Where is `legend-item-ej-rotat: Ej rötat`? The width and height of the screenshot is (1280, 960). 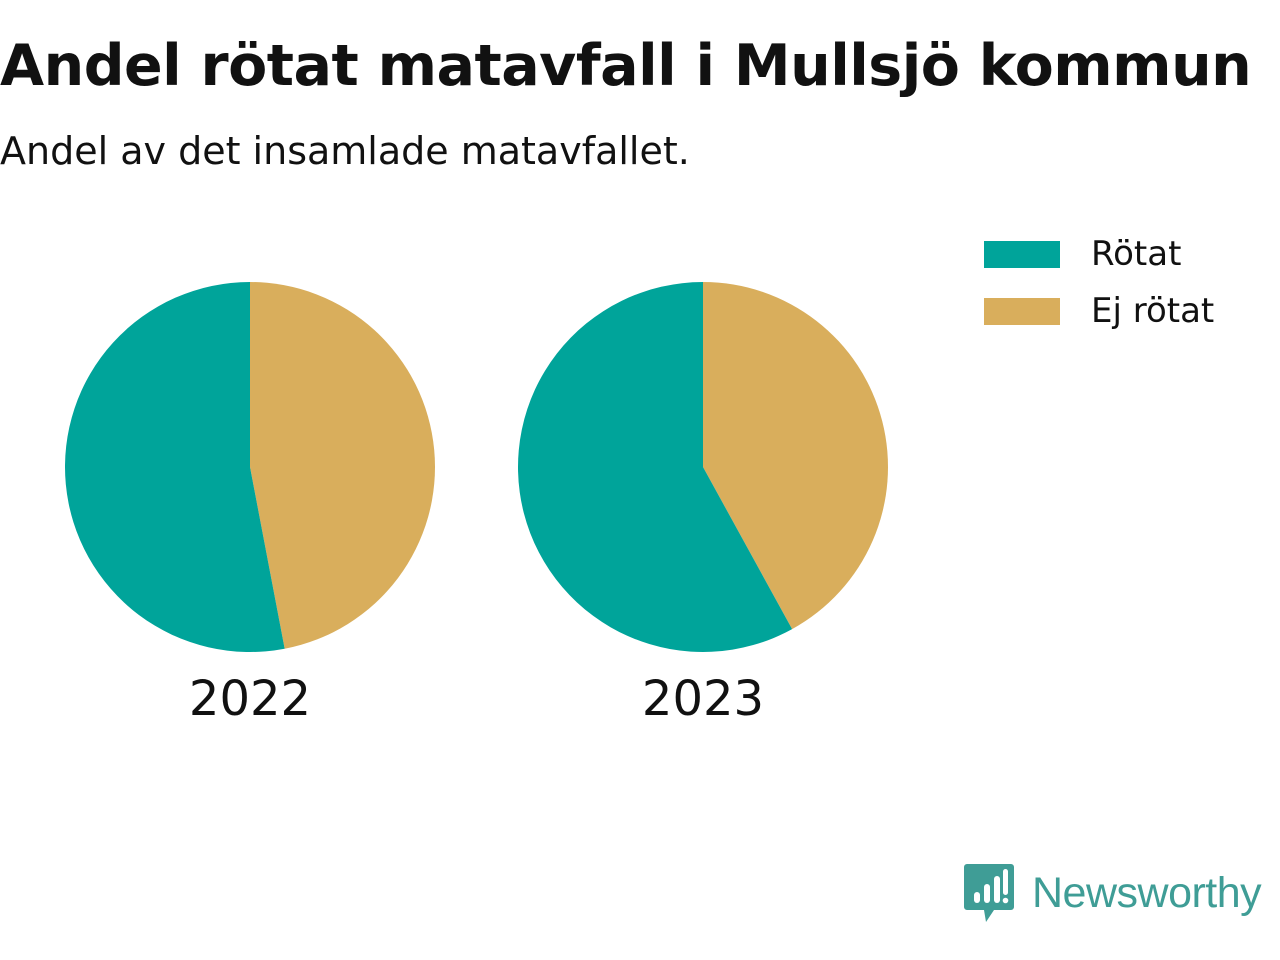
legend-item-ej-rotat: Ej rötat is located at coordinates (1099, 311).